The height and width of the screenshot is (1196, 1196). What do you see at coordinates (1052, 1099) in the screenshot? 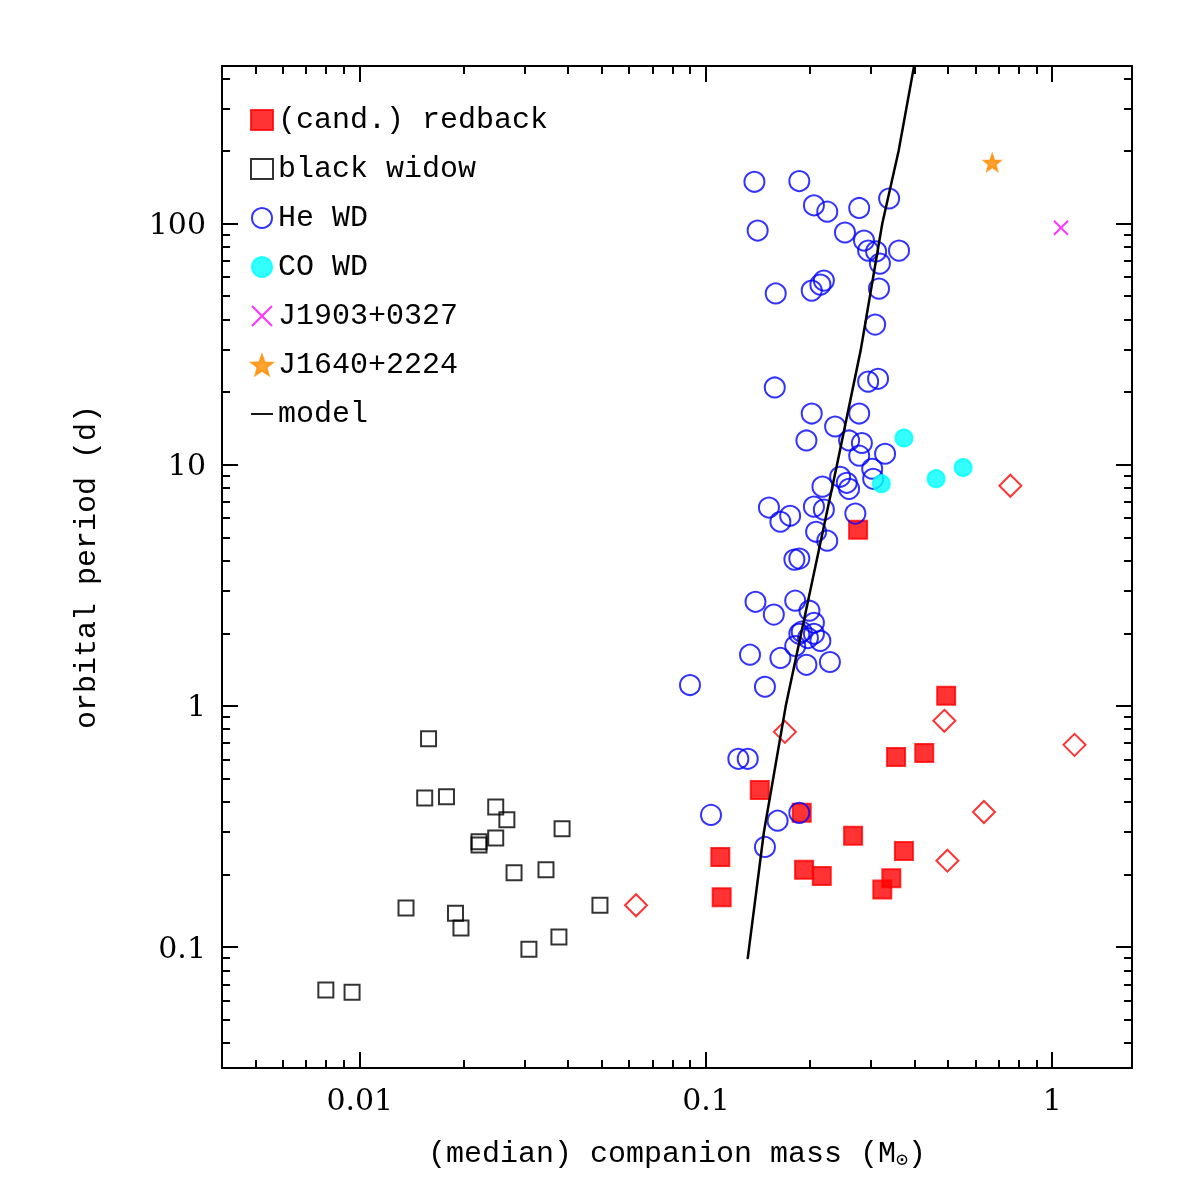
I see `x-tick-label: 1` at bounding box center [1052, 1099].